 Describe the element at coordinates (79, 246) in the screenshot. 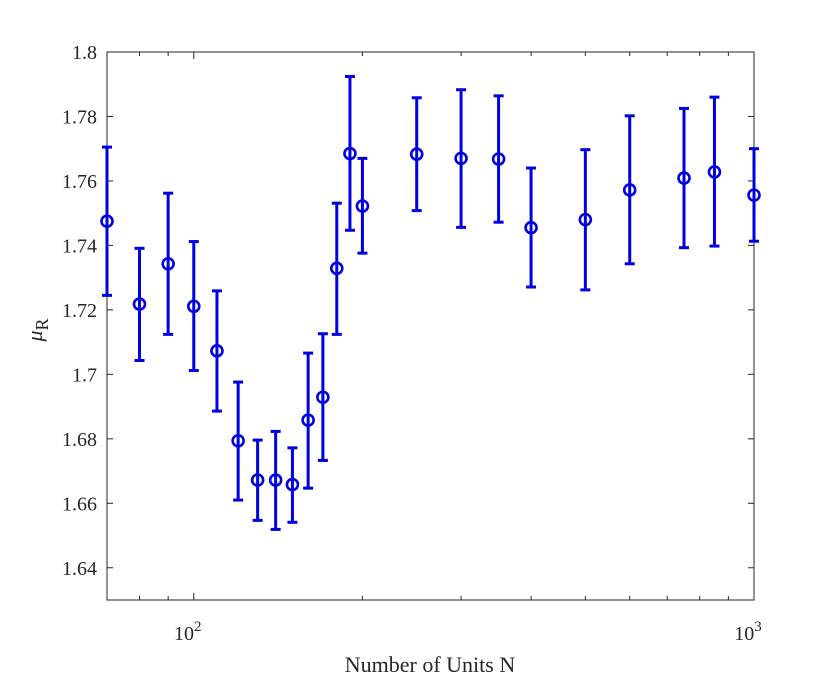

I see `y-tick-label: 1.74` at that location.